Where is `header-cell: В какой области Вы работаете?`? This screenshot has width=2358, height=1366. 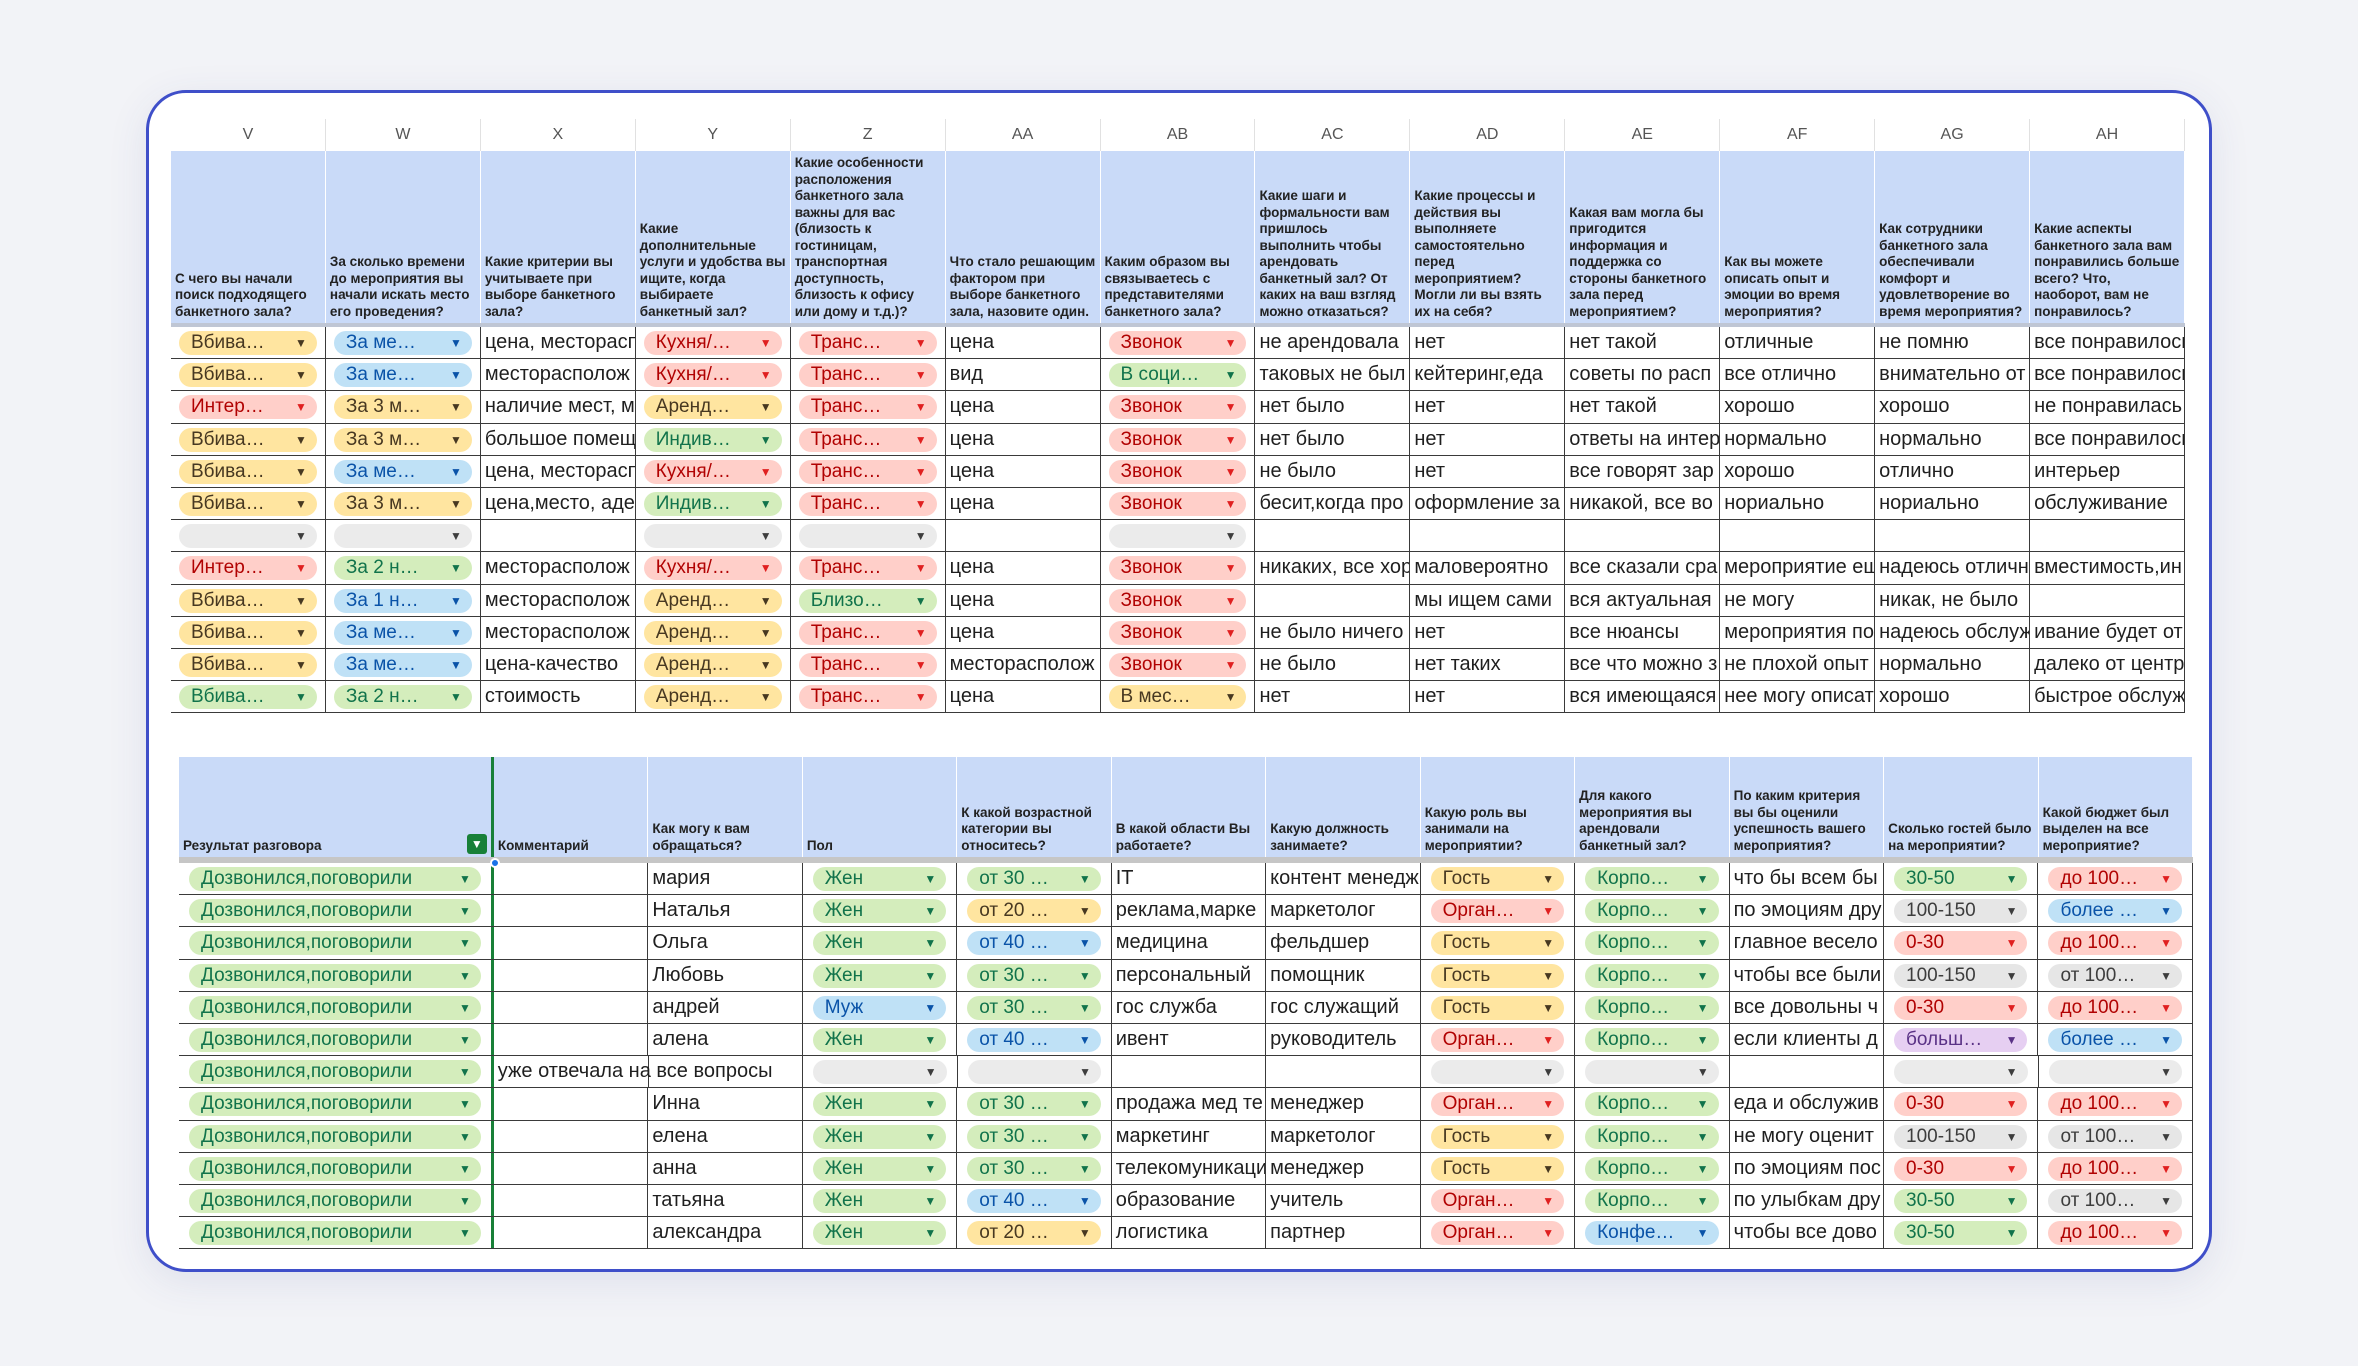 header-cell: В какой области Вы работаете? is located at coordinates (1189, 807).